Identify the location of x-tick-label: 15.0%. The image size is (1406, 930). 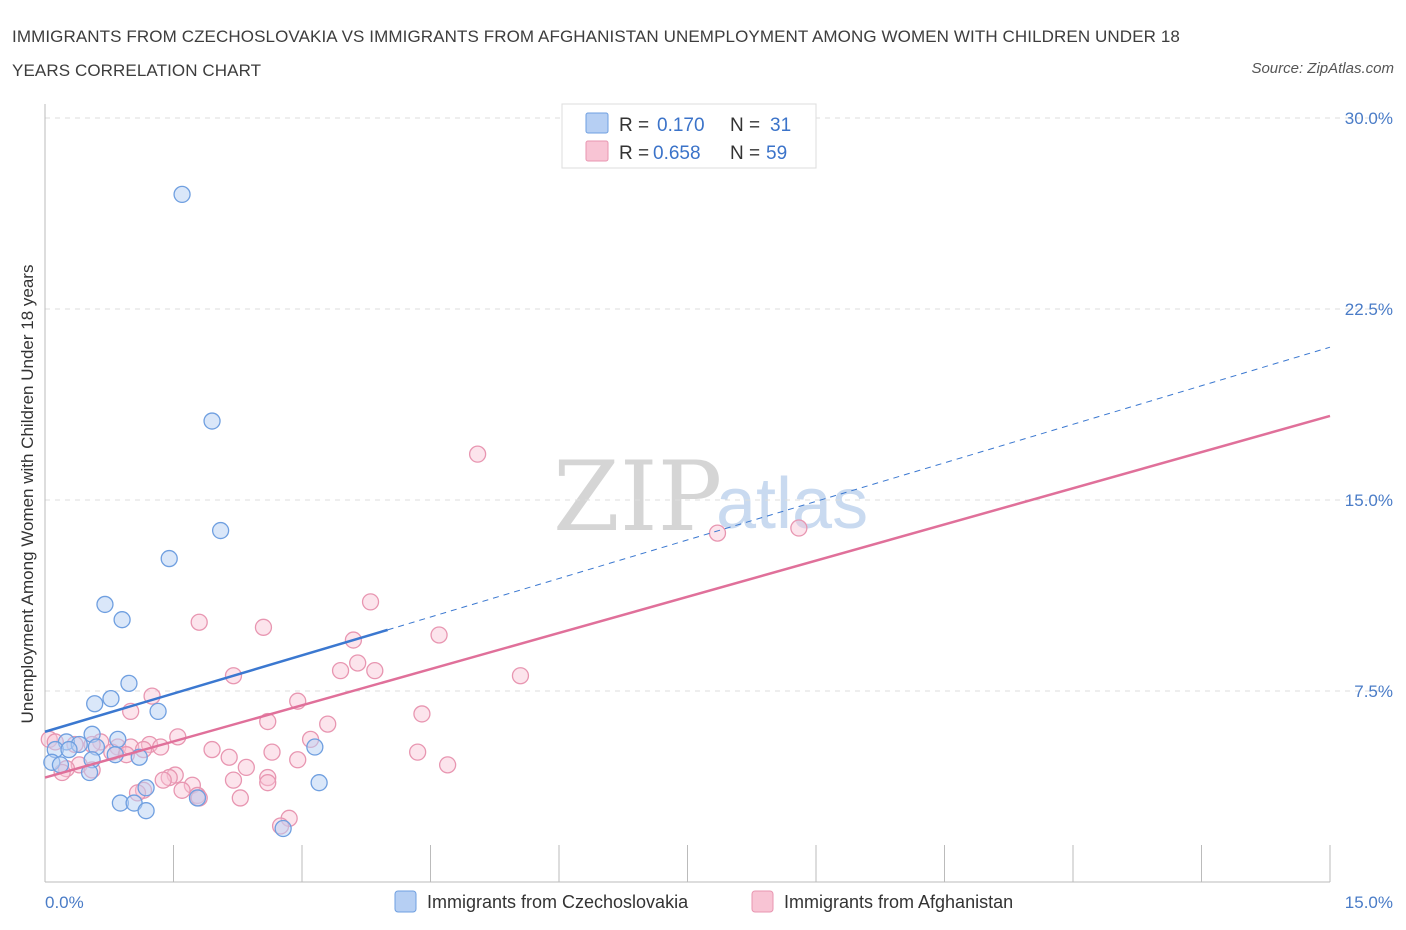
(1369, 902).